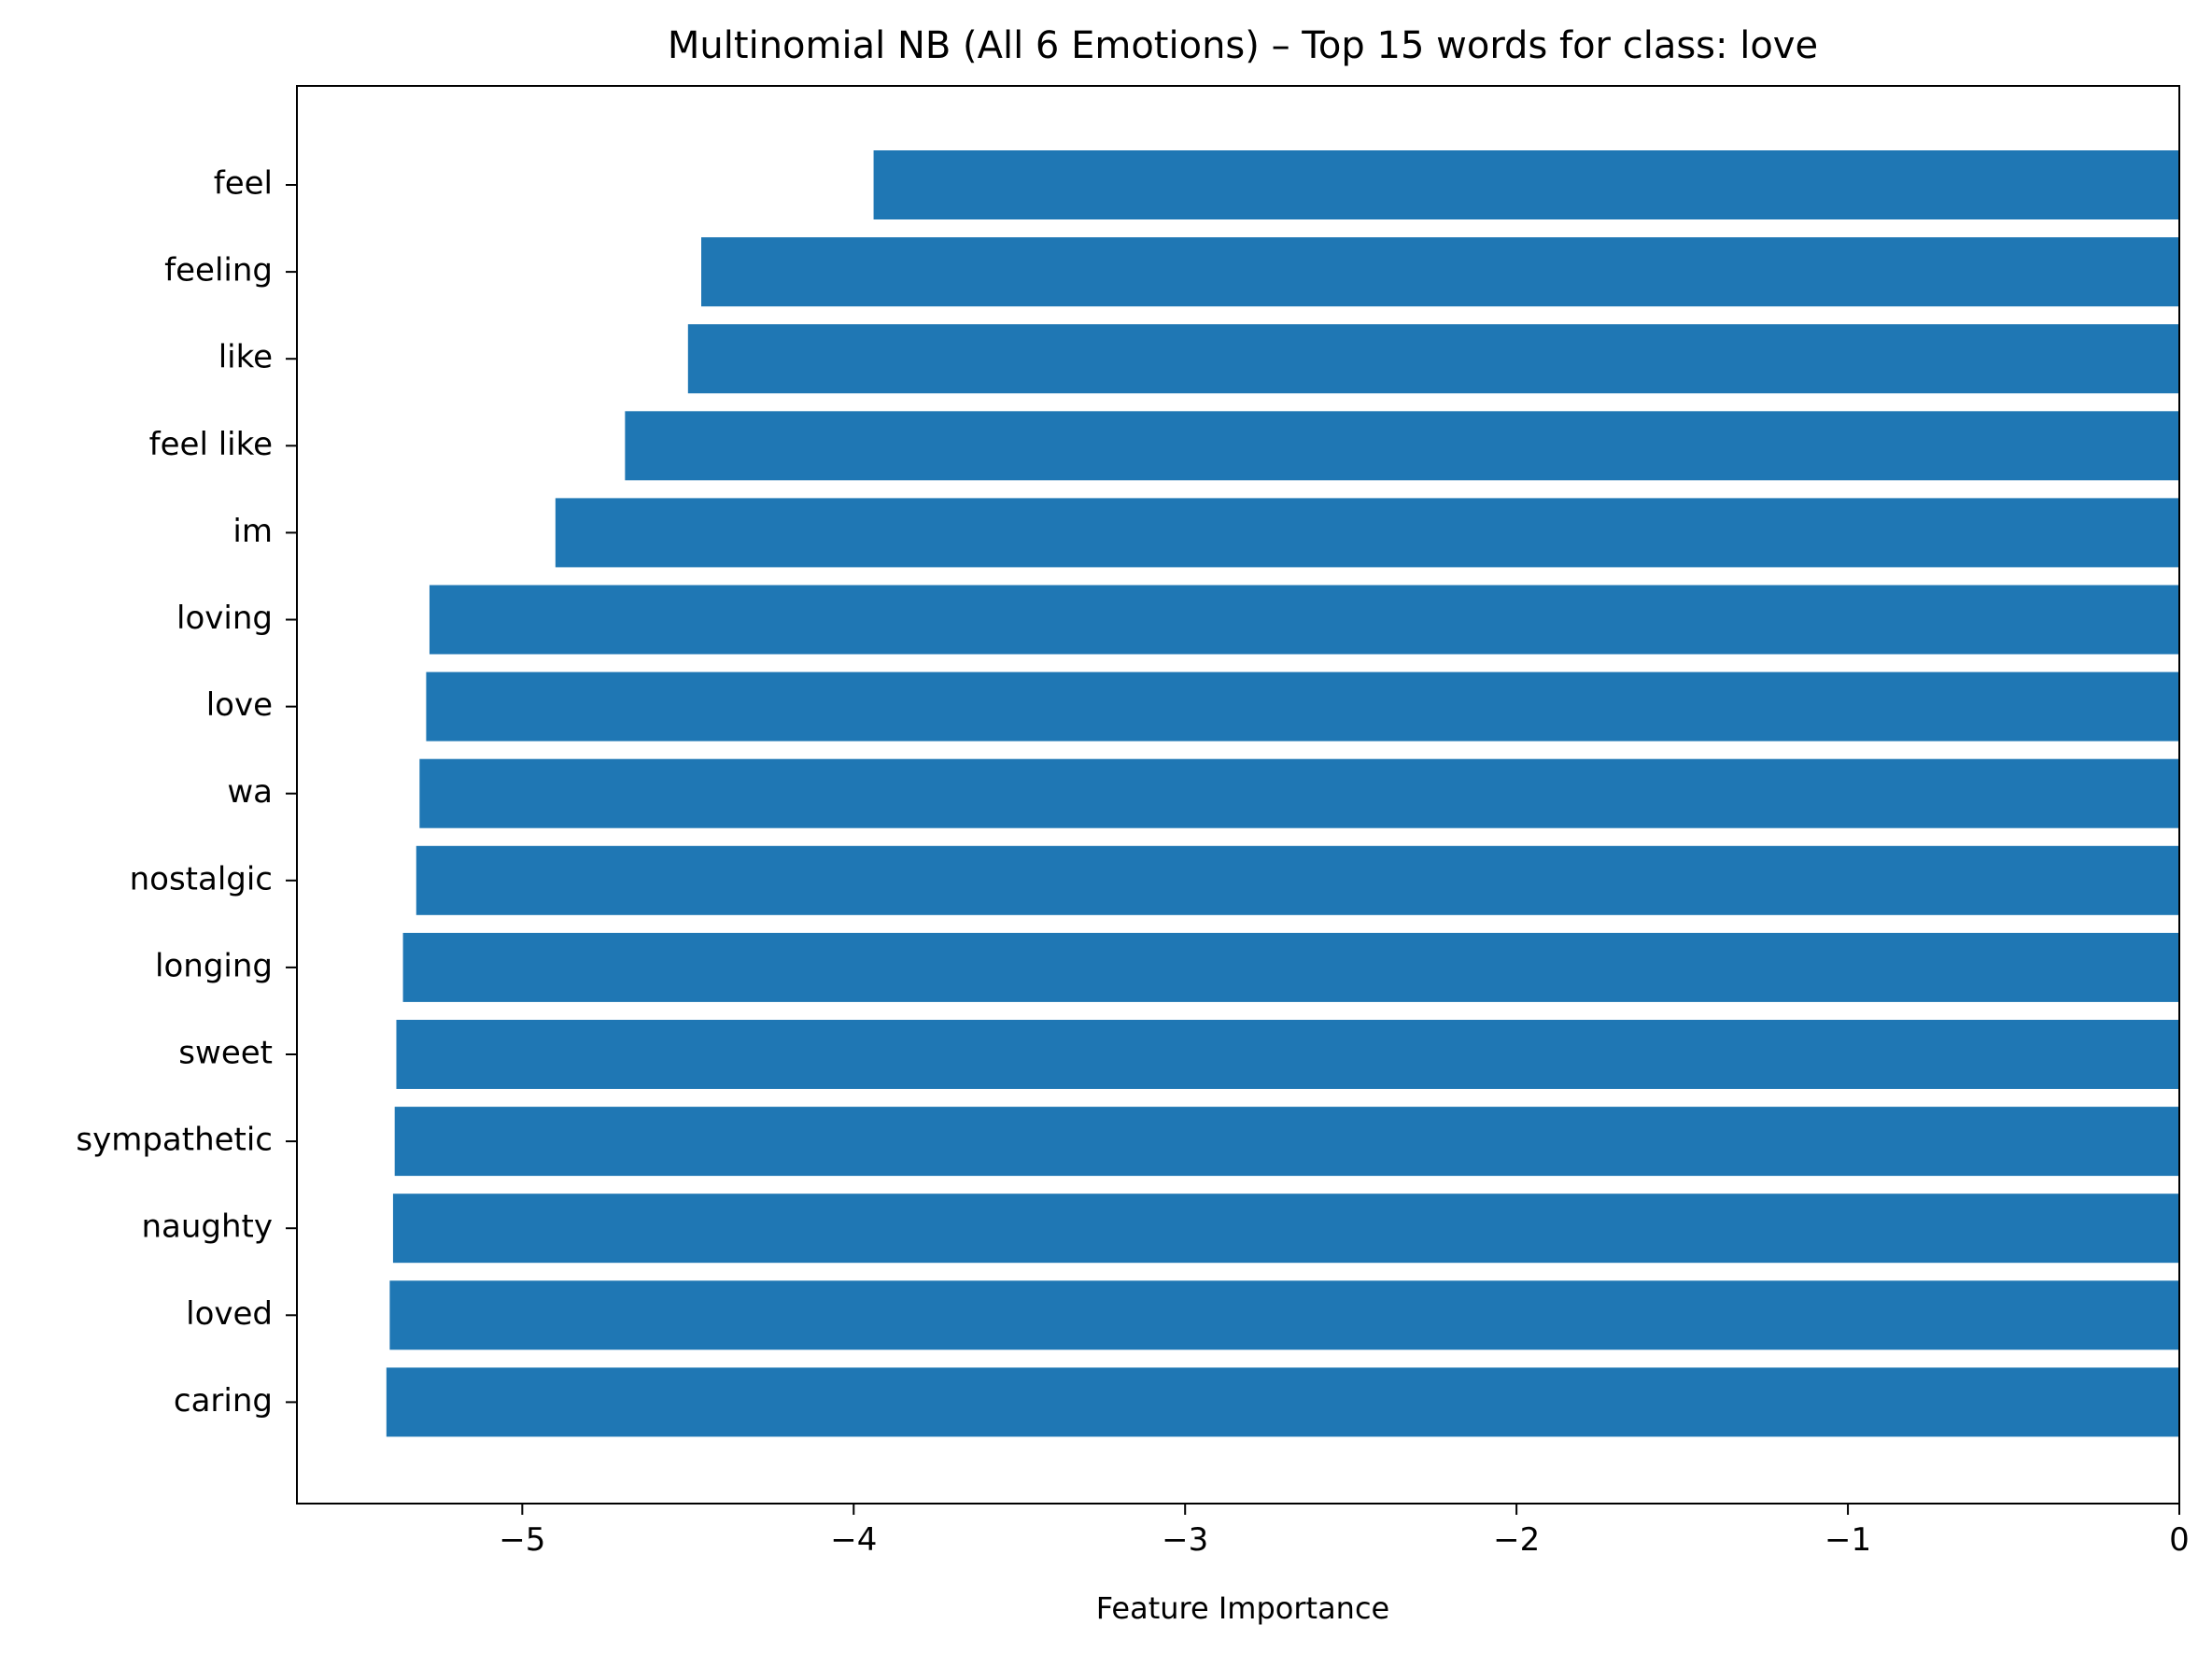  What do you see at coordinates (853, 1540) in the screenshot?
I see `x-tick-label: −4` at bounding box center [853, 1540].